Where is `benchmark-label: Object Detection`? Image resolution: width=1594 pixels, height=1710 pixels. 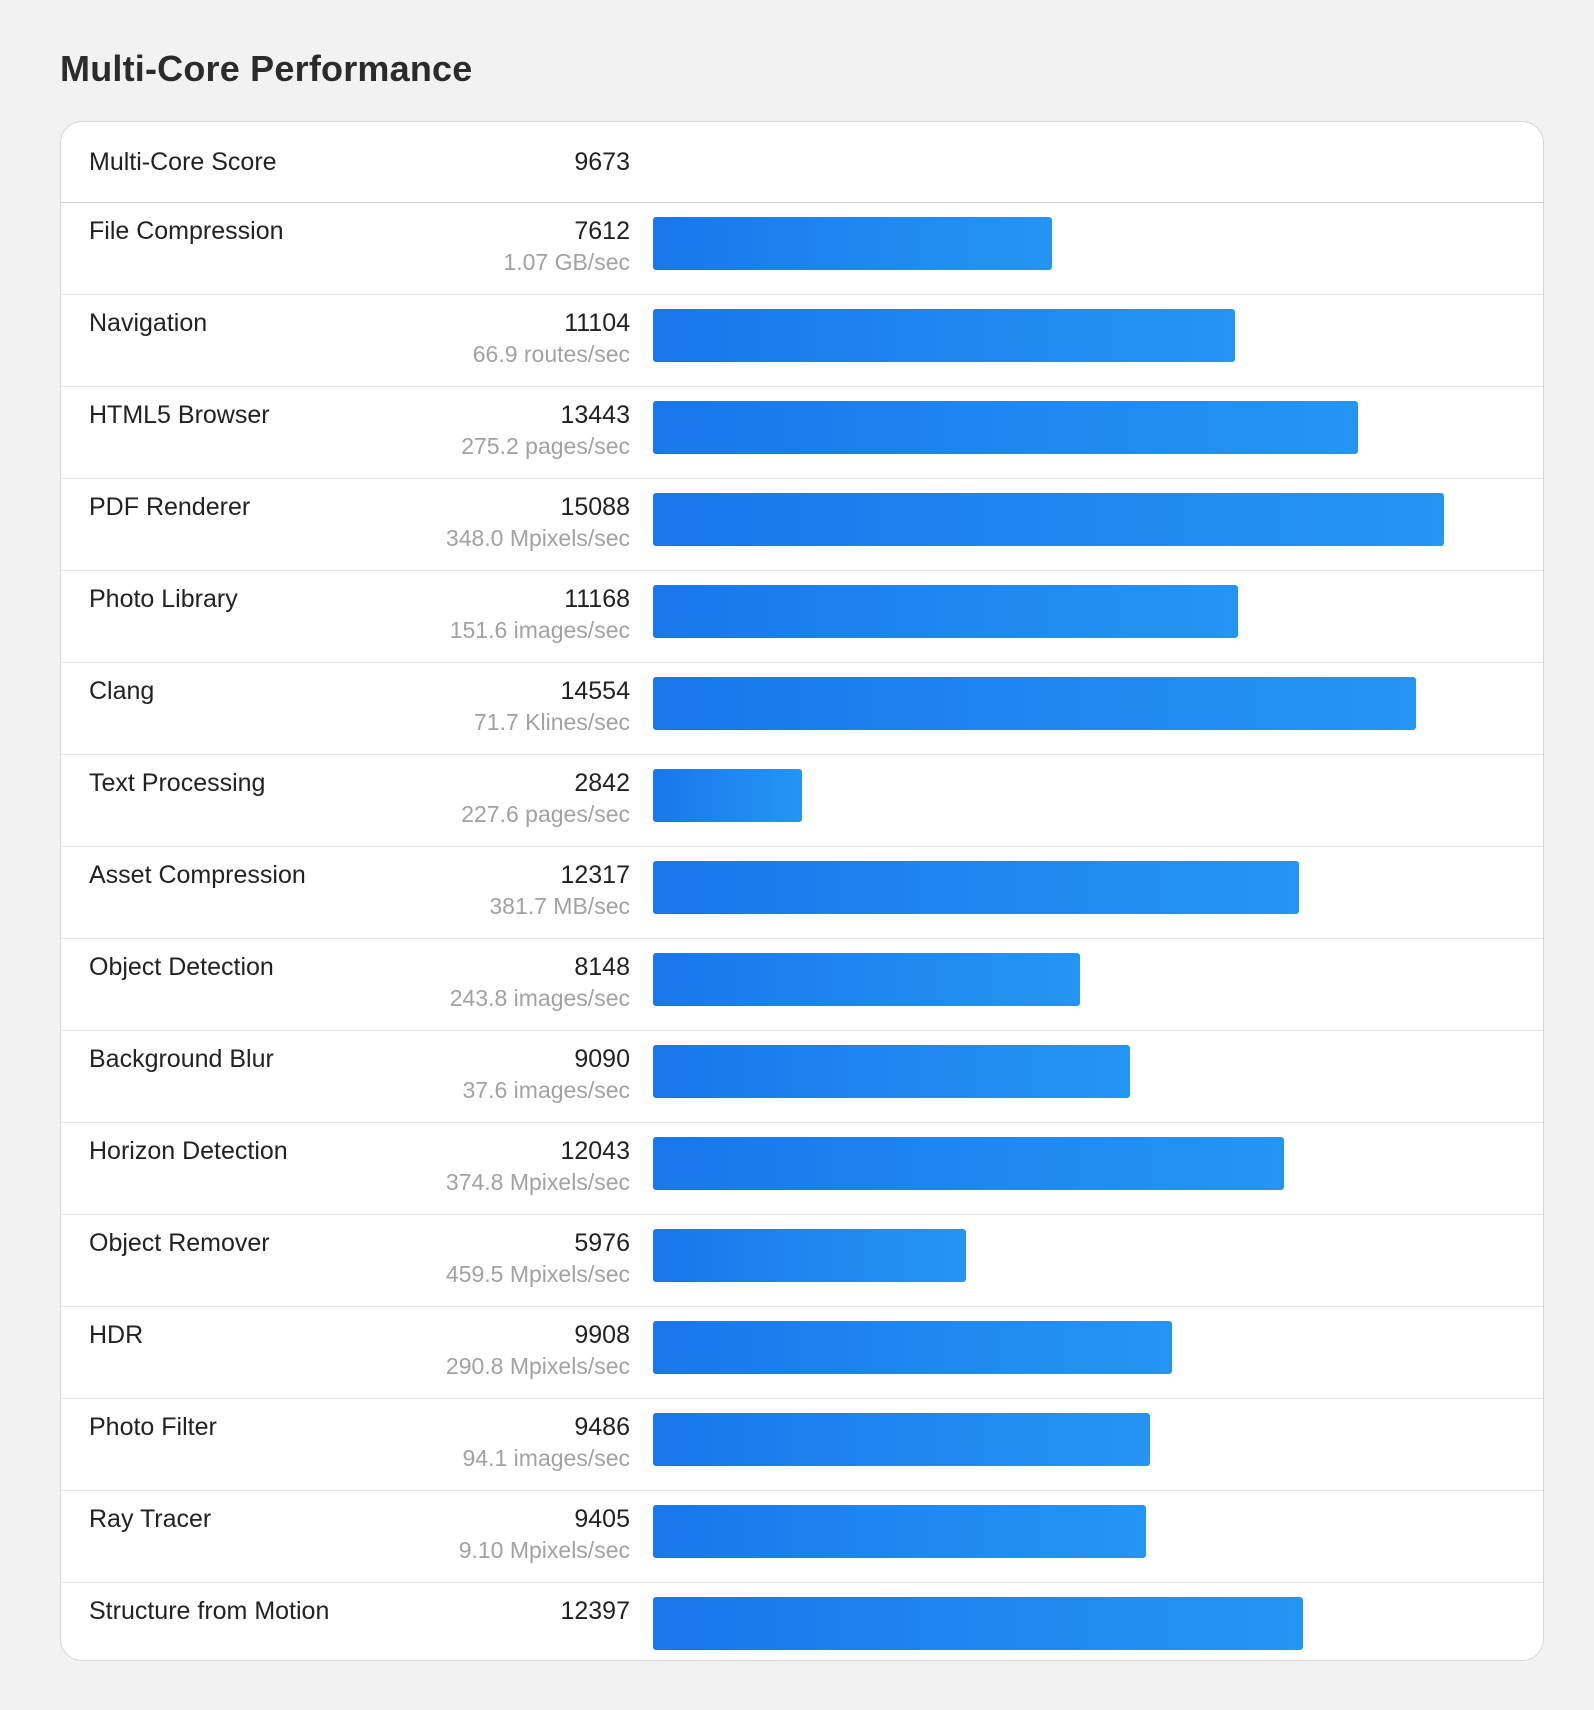
benchmark-label: Object Detection is located at coordinates (181, 967).